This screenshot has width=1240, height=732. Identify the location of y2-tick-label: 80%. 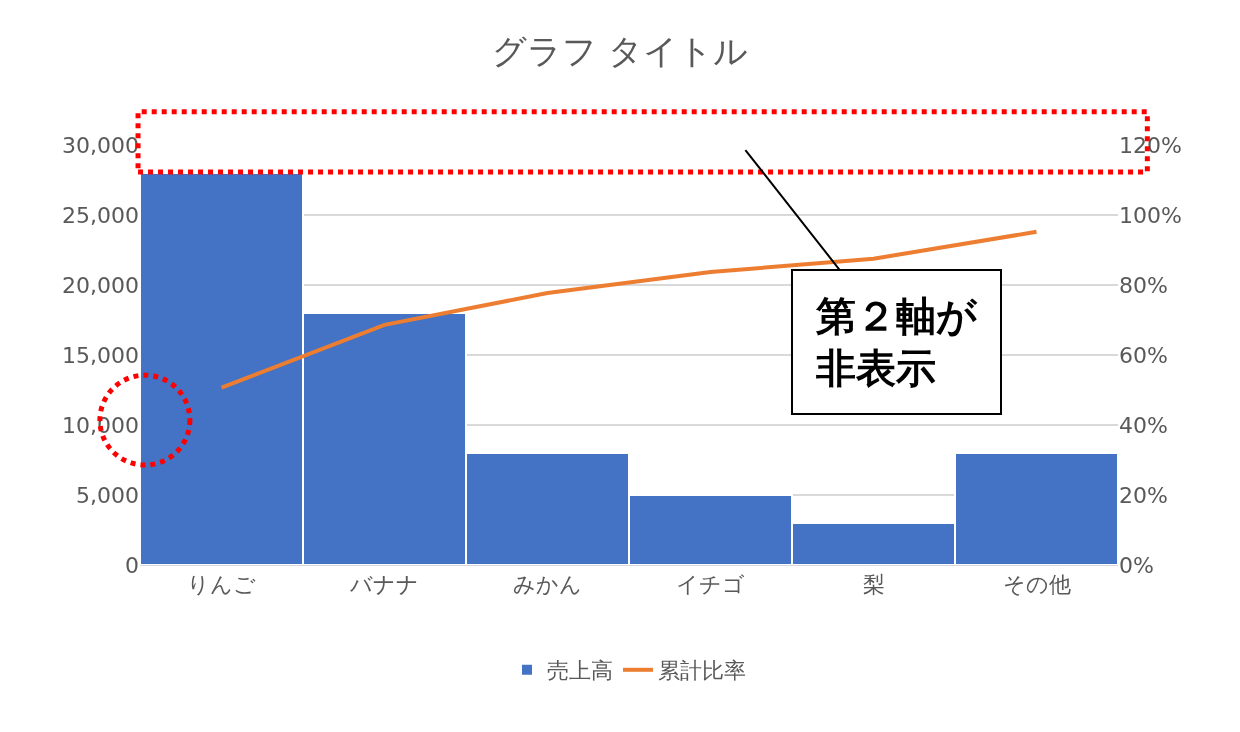
(1143, 285).